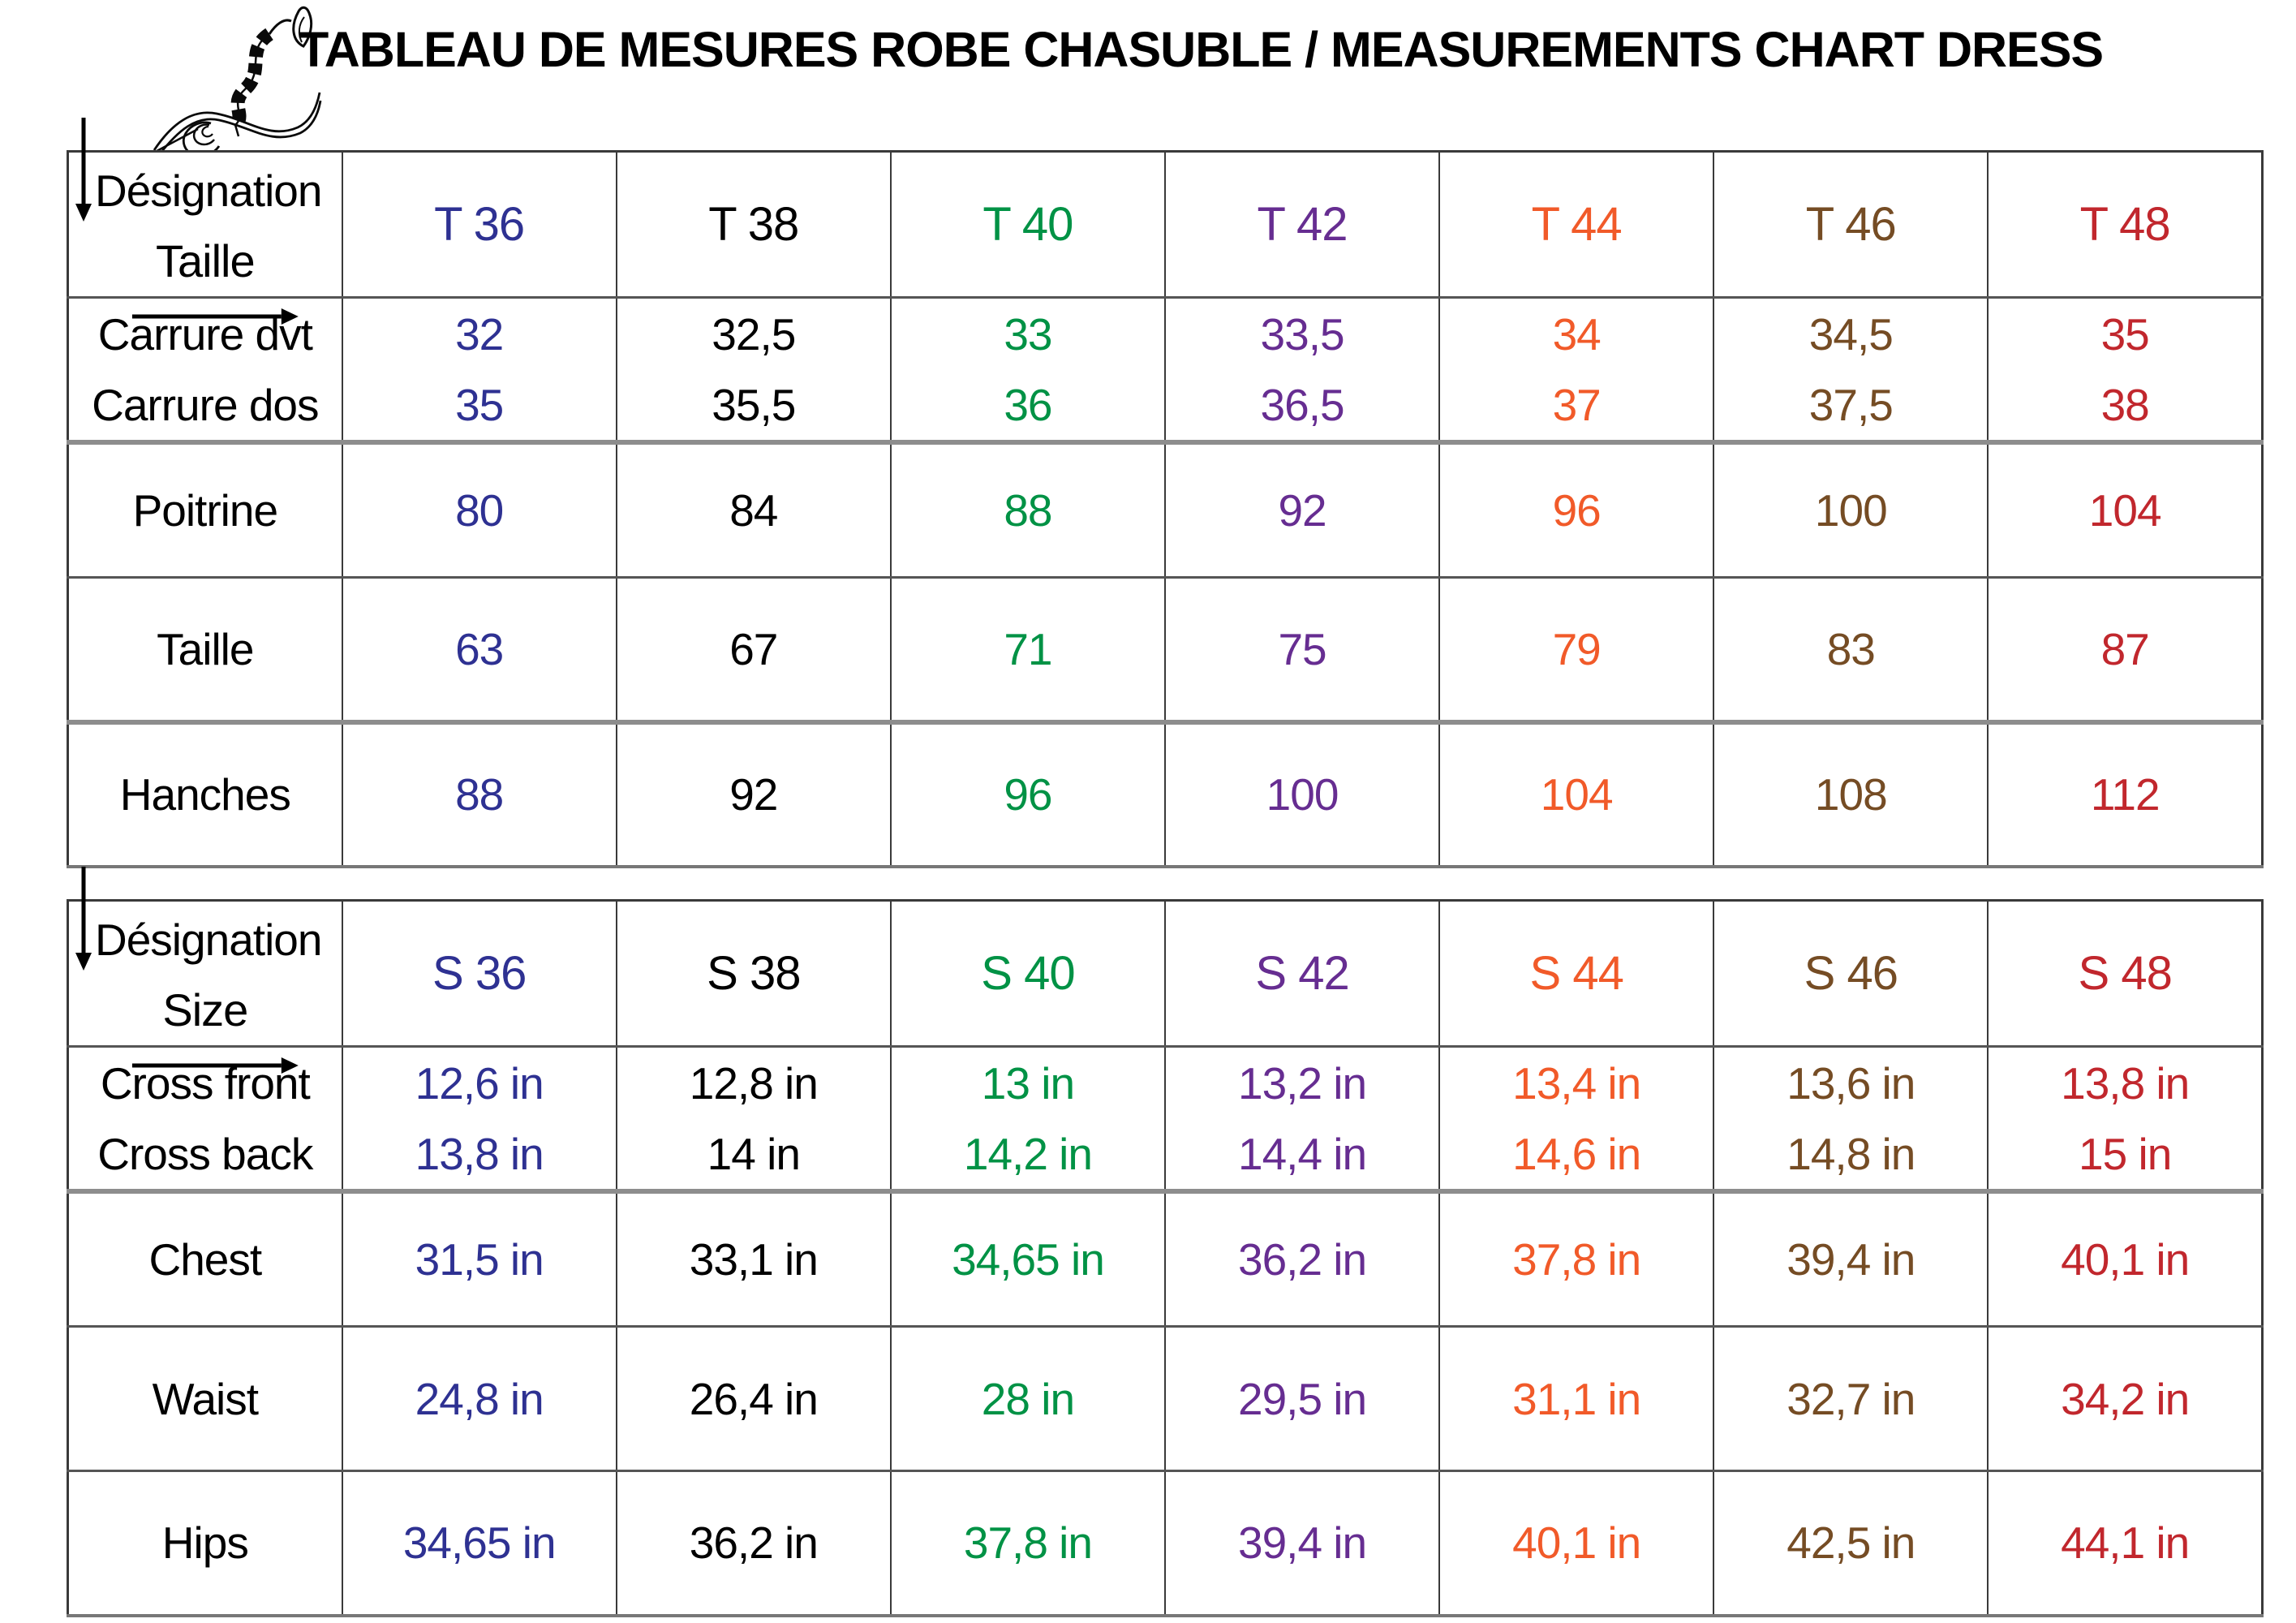 This screenshot has width=2296, height=1623. What do you see at coordinates (753, 1156) in the screenshot?
I see `table-cell: 14 in` at bounding box center [753, 1156].